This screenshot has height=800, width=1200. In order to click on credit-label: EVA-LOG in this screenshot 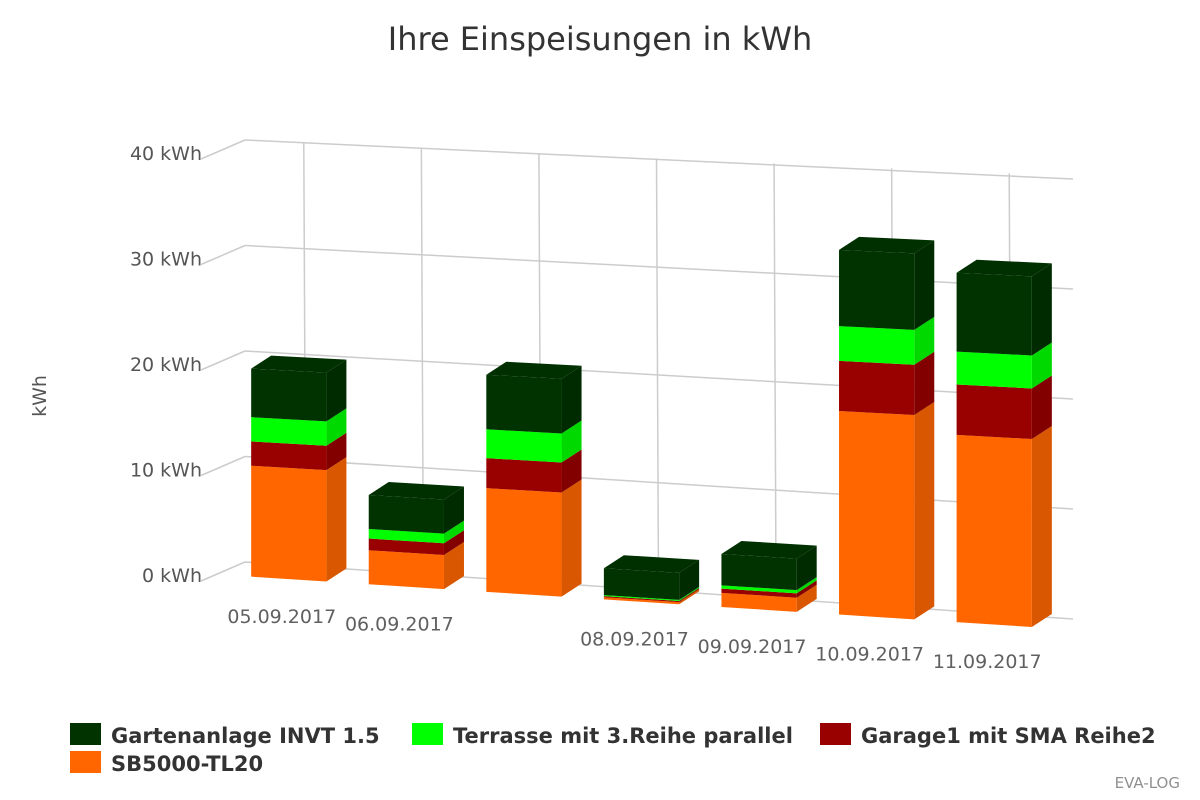, I will do `click(1147, 783)`.